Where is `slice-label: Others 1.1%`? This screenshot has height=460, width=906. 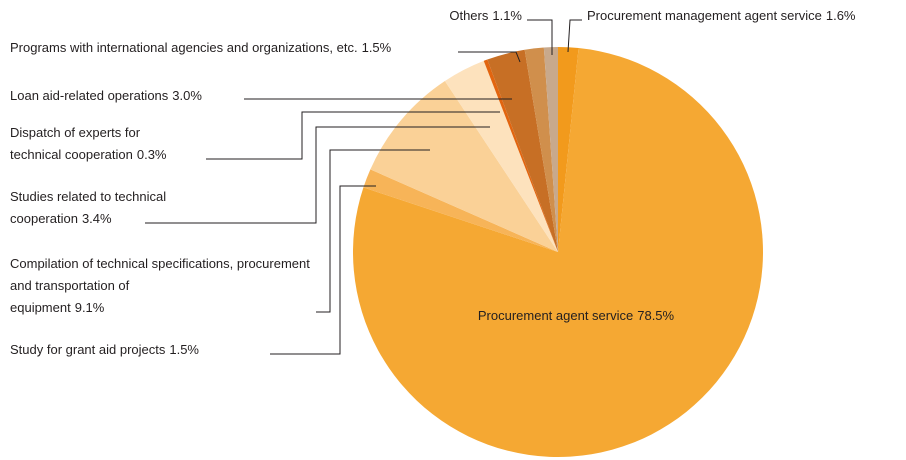
slice-label: Others 1.1% is located at coordinates (485, 15).